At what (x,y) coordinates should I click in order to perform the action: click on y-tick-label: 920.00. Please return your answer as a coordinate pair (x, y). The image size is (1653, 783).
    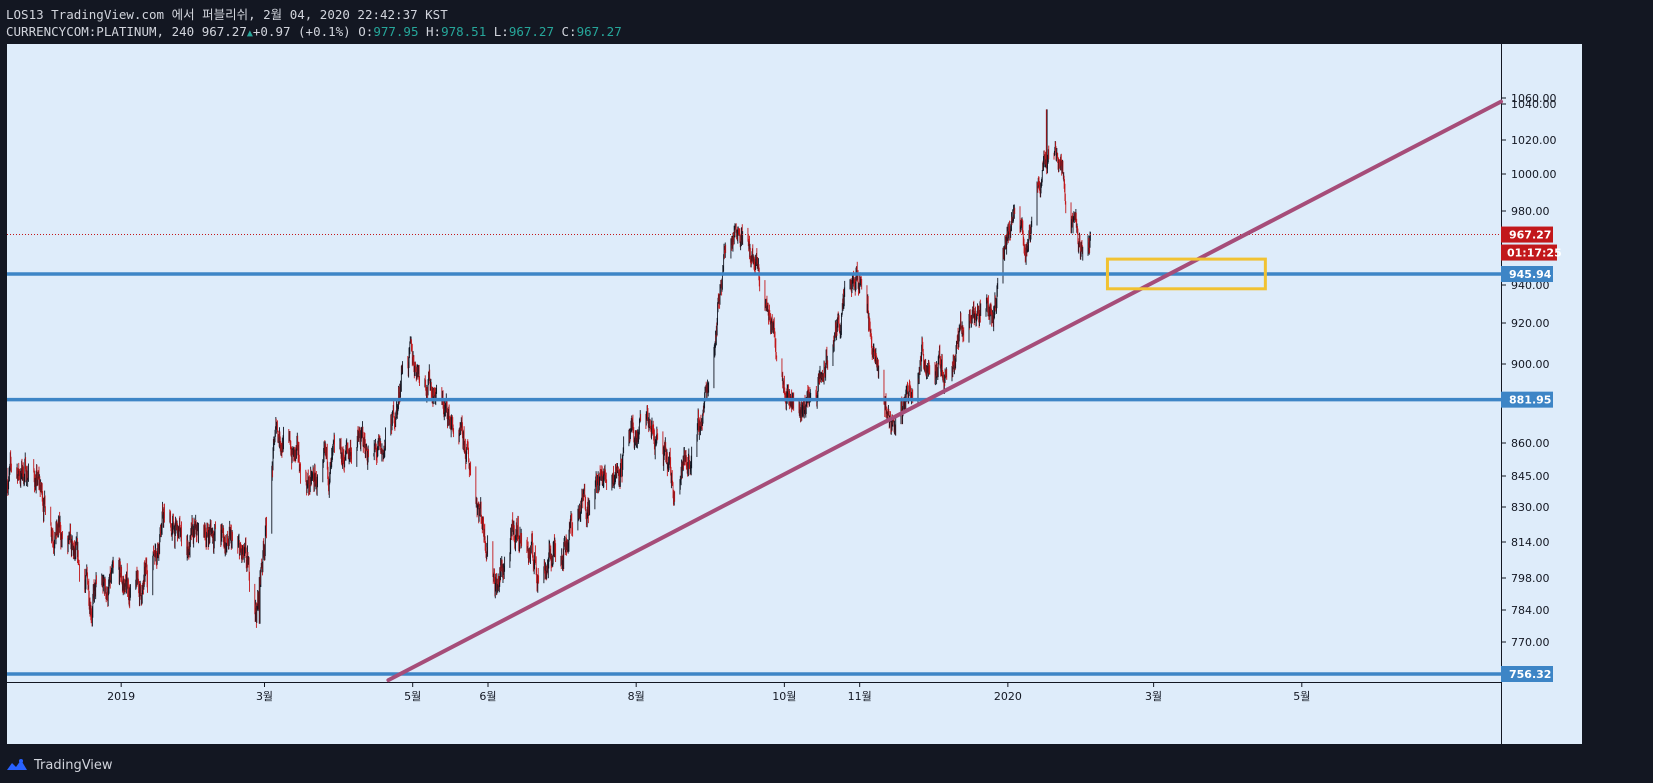
    Looking at the image, I should click on (1530, 323).